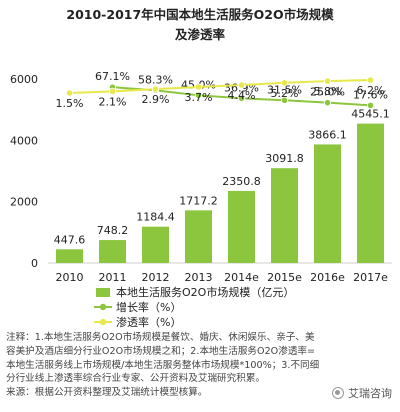 The image size is (400, 412). Describe the element at coordinates (370, 393) in the screenshot. I see `brand-name: 艾瑞咨询` at that location.